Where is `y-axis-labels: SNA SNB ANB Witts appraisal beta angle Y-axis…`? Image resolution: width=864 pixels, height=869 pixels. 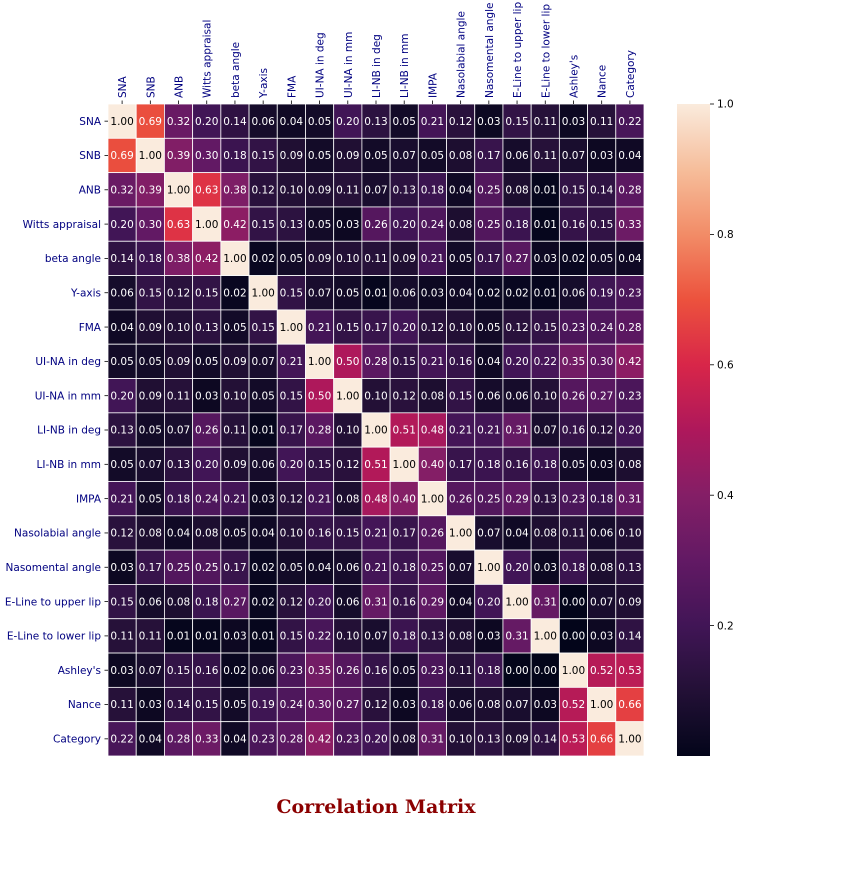 y-axis-labels: SNA SNB ANB Witts appraisal beta angle Y-axis… is located at coordinates (56, 431).